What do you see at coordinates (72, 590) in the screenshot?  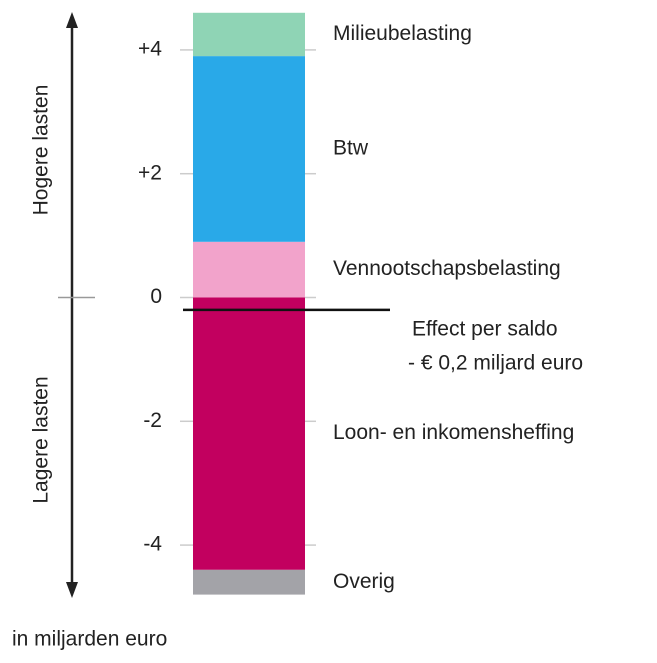 I see `arrow-down` at bounding box center [72, 590].